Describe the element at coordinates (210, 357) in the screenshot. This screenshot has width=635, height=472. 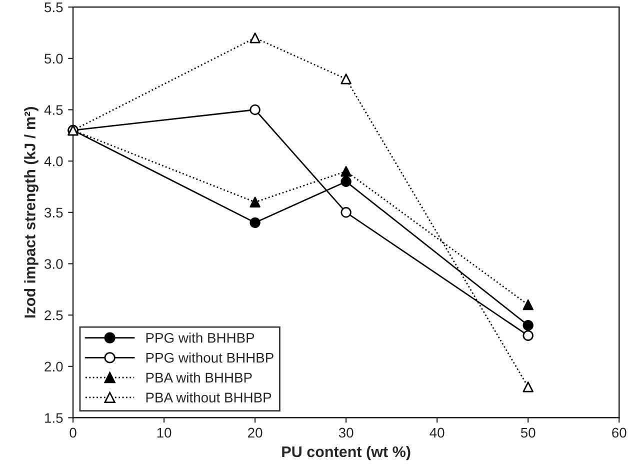
I see `legend-label: PPG without BHHBP` at that location.